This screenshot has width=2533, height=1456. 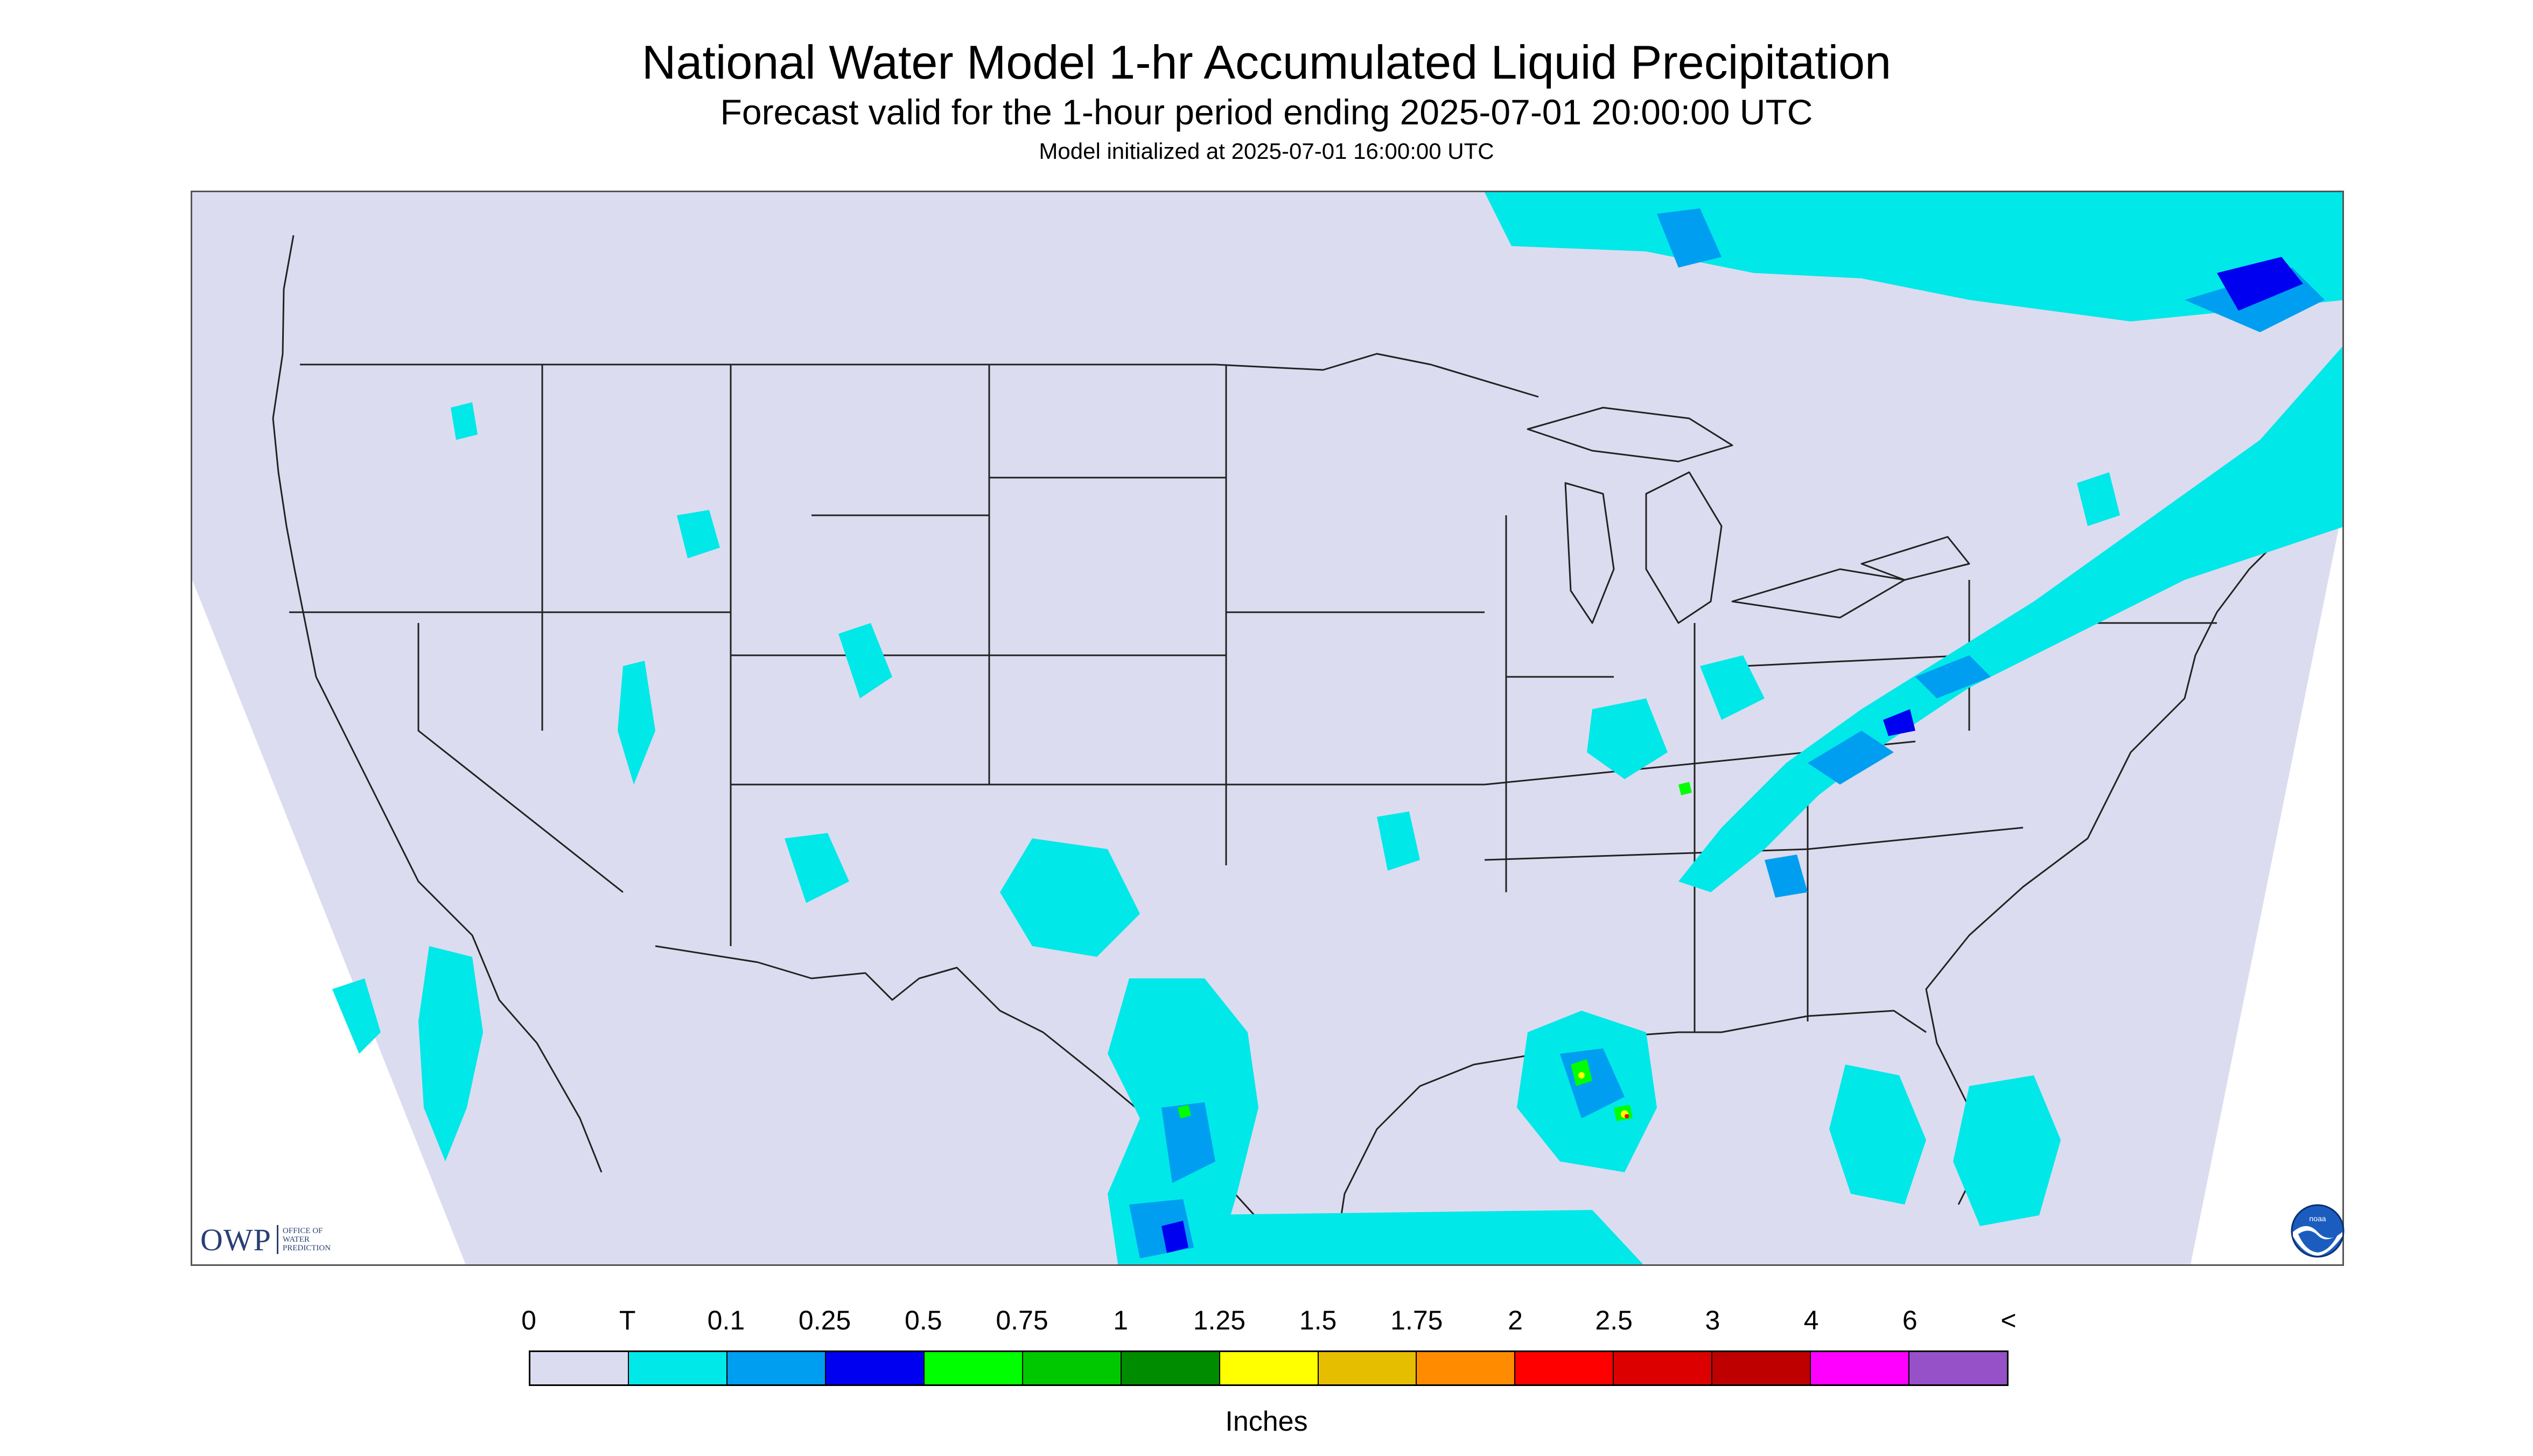 What do you see at coordinates (1614, 1320) in the screenshot?
I see `legend-tick-label: 2.5` at bounding box center [1614, 1320].